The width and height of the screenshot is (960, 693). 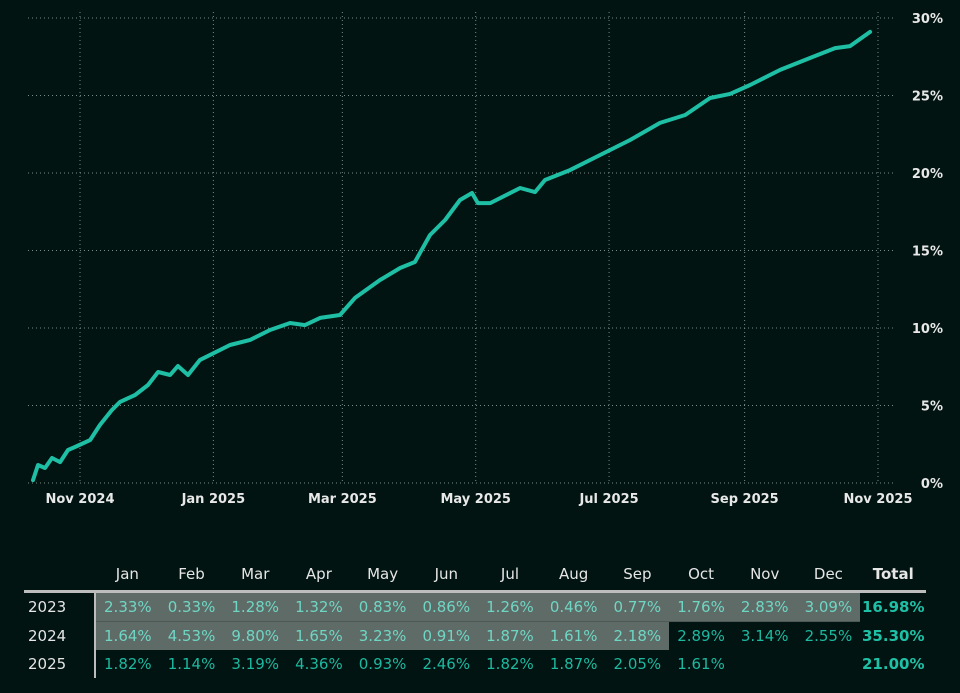 I want to click on month-return-cell: 0.46%, so click(x=573, y=606).